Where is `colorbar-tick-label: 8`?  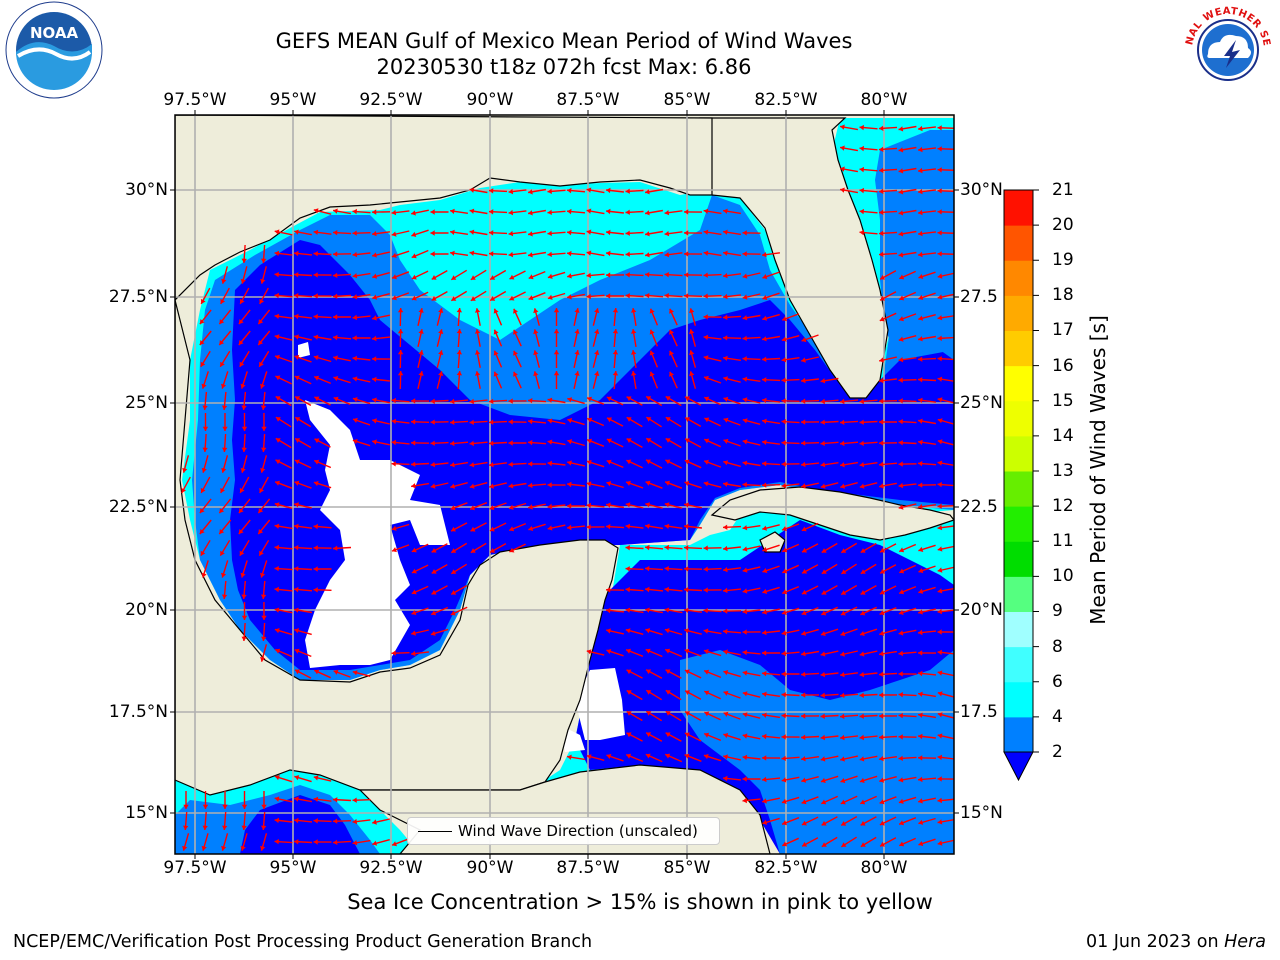
colorbar-tick-label: 8 is located at coordinates (1057, 647).